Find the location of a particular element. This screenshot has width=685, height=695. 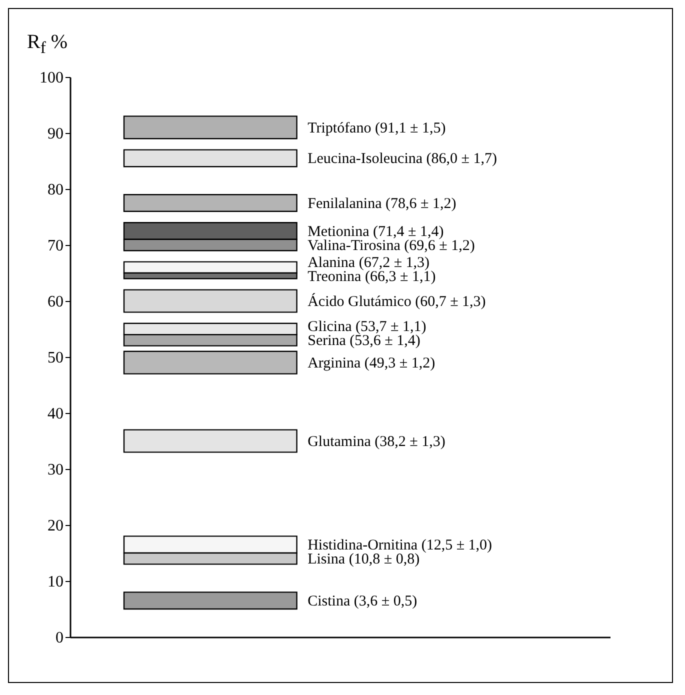

series-label: Alanina (67,2 ± 1,3) is located at coordinates (369, 262).